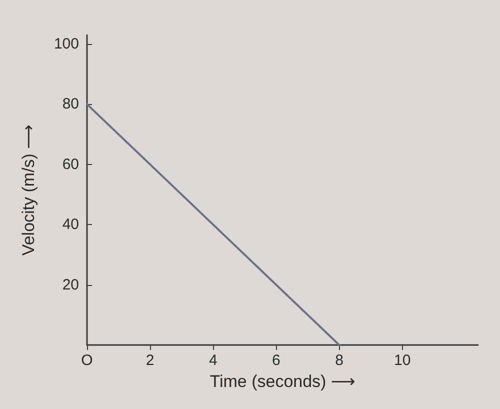 This screenshot has height=409, width=500. I want to click on x-axis-title: Time (seconds) ⟶, so click(283, 381).